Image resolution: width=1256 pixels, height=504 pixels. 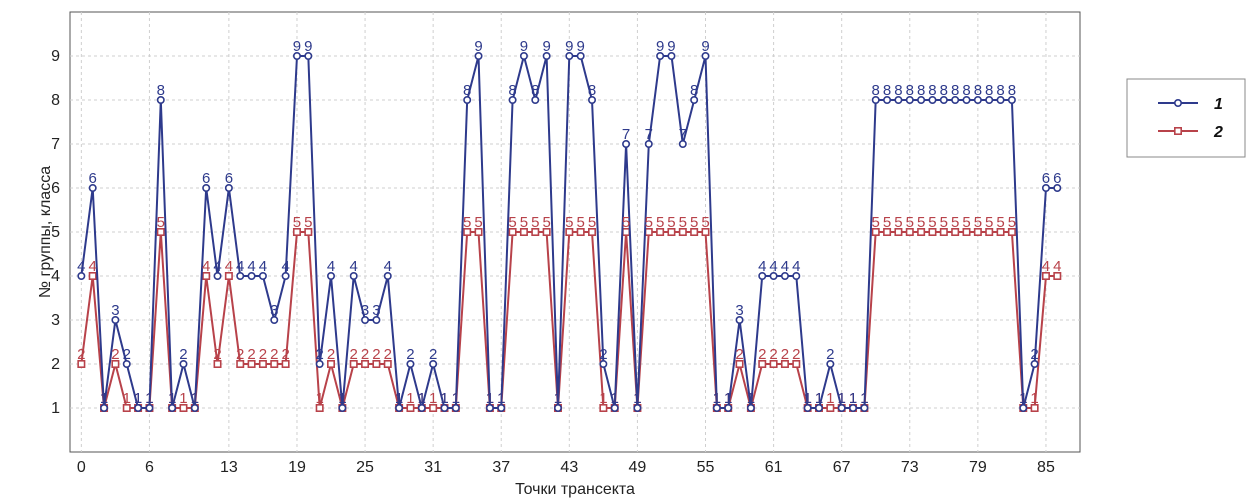 I want to click on y-tick-label: 7, so click(x=55, y=144).